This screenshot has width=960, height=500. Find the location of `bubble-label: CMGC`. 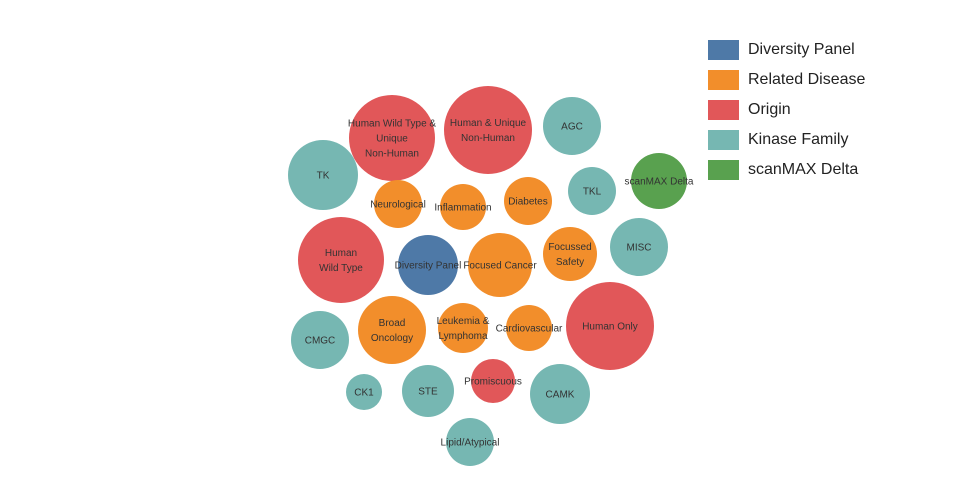

bubble-label: CMGC is located at coordinates (320, 341).